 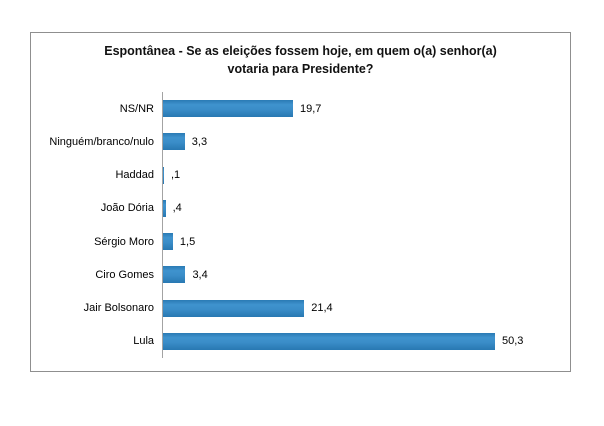 I want to click on bar-row: NS/NR 19,7, so click(x=300, y=109).